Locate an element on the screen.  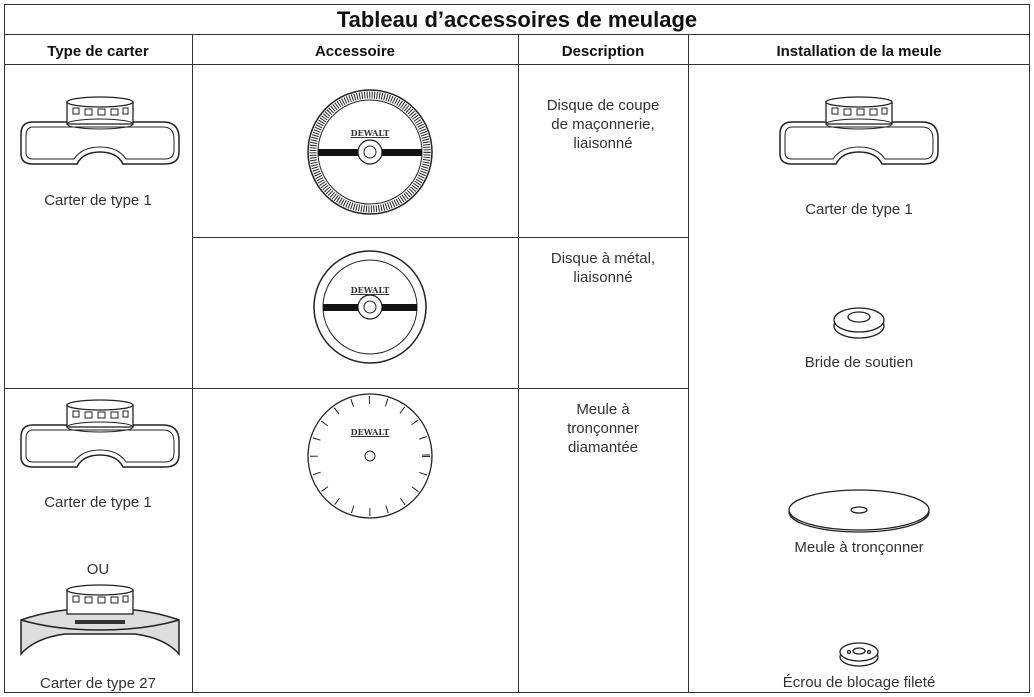
backing-flange-icon is located at coordinates (859, 323).